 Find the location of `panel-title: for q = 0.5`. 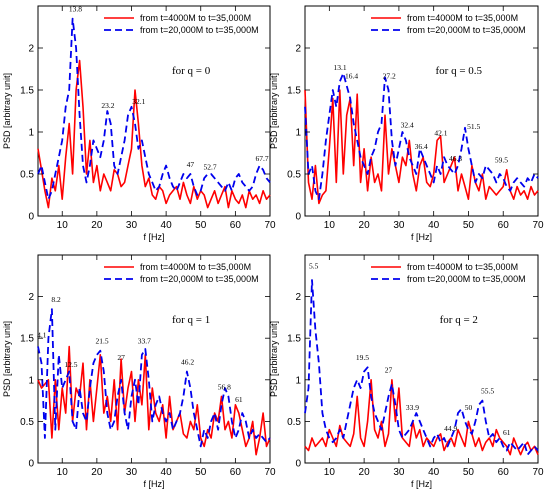

panel-title: for q = 0.5 is located at coordinates (459, 71).